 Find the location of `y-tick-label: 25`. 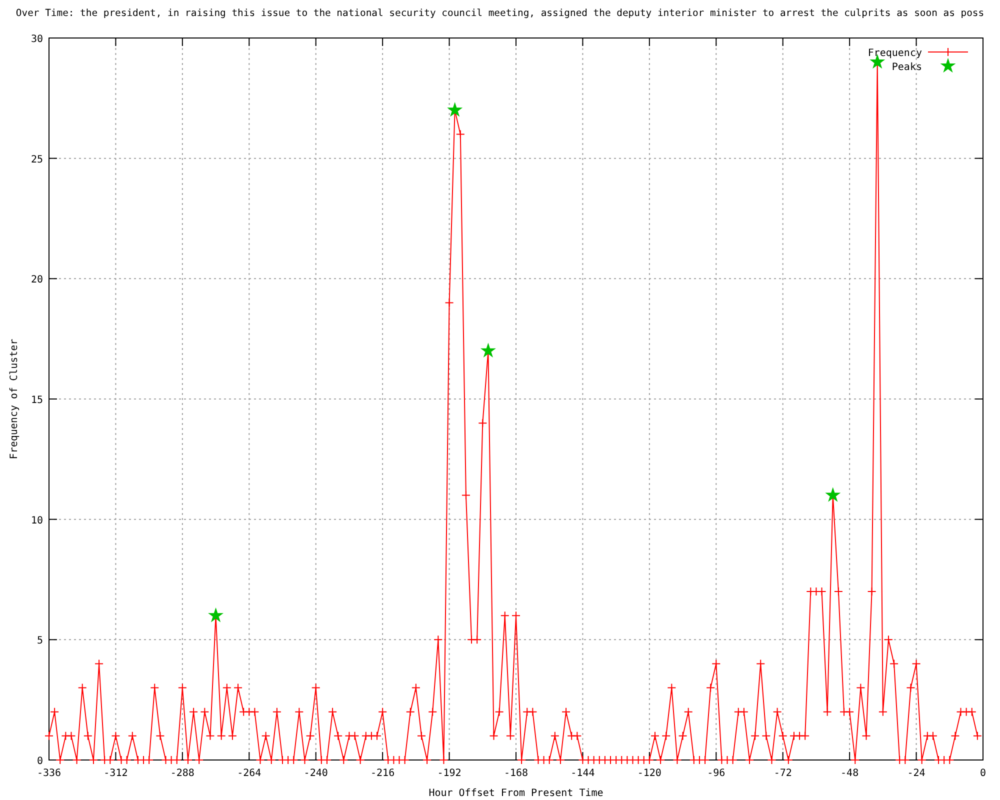

y-tick-label: 25 is located at coordinates (36, 160).